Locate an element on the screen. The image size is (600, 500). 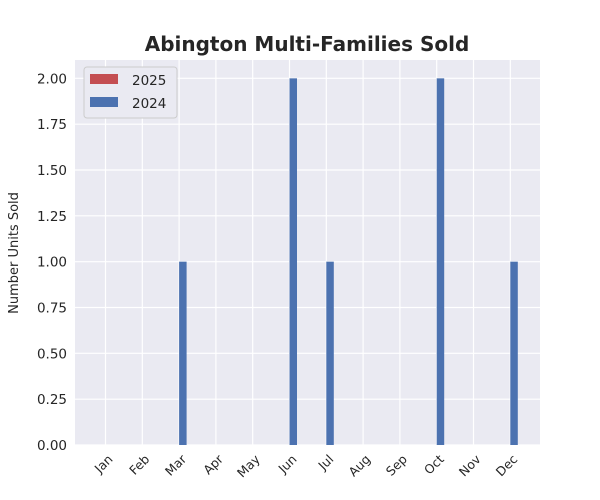
legend-swatch-2025 is located at coordinates (104, 79).